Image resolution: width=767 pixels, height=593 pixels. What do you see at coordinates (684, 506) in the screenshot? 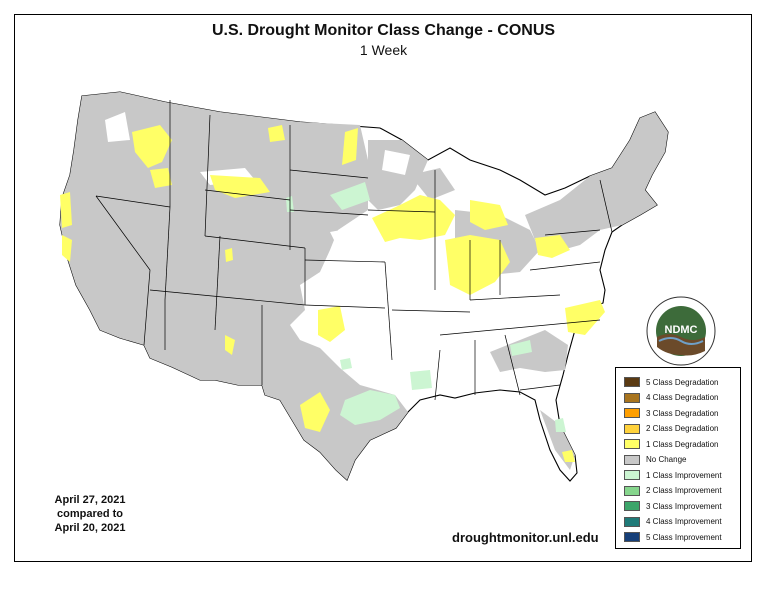
I see `legend-label: 3 Class Improvement` at bounding box center [684, 506].